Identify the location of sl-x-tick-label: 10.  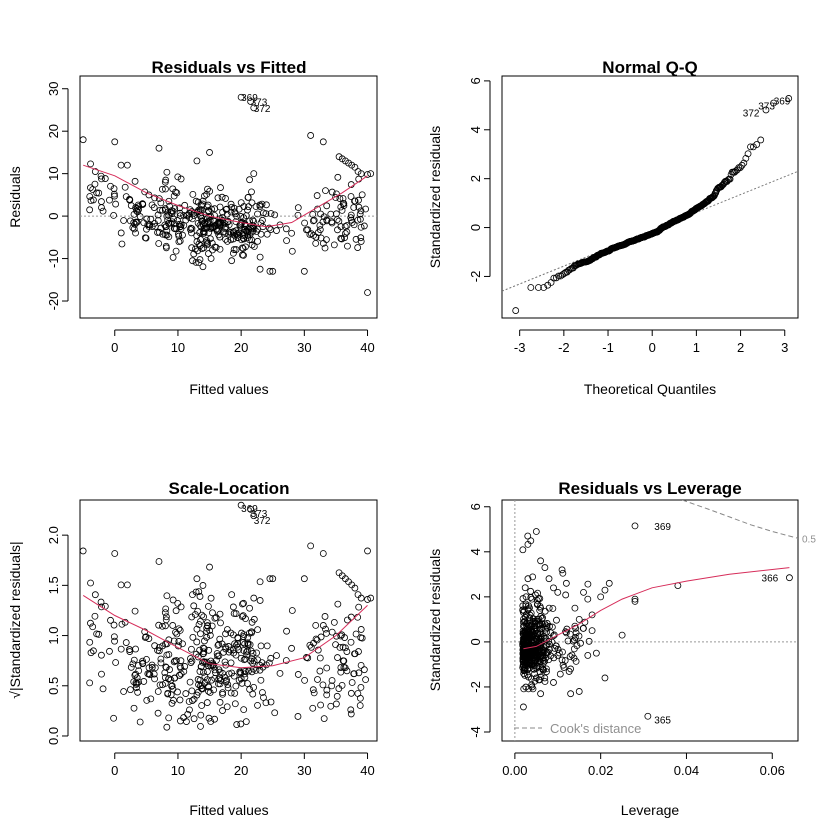
(178, 770).